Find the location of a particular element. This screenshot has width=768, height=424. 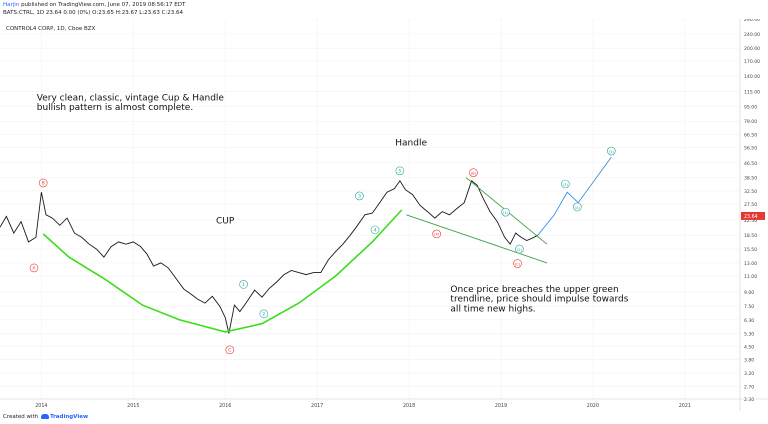

chart-footer: Created with TradingView is located at coordinates (384, 417).